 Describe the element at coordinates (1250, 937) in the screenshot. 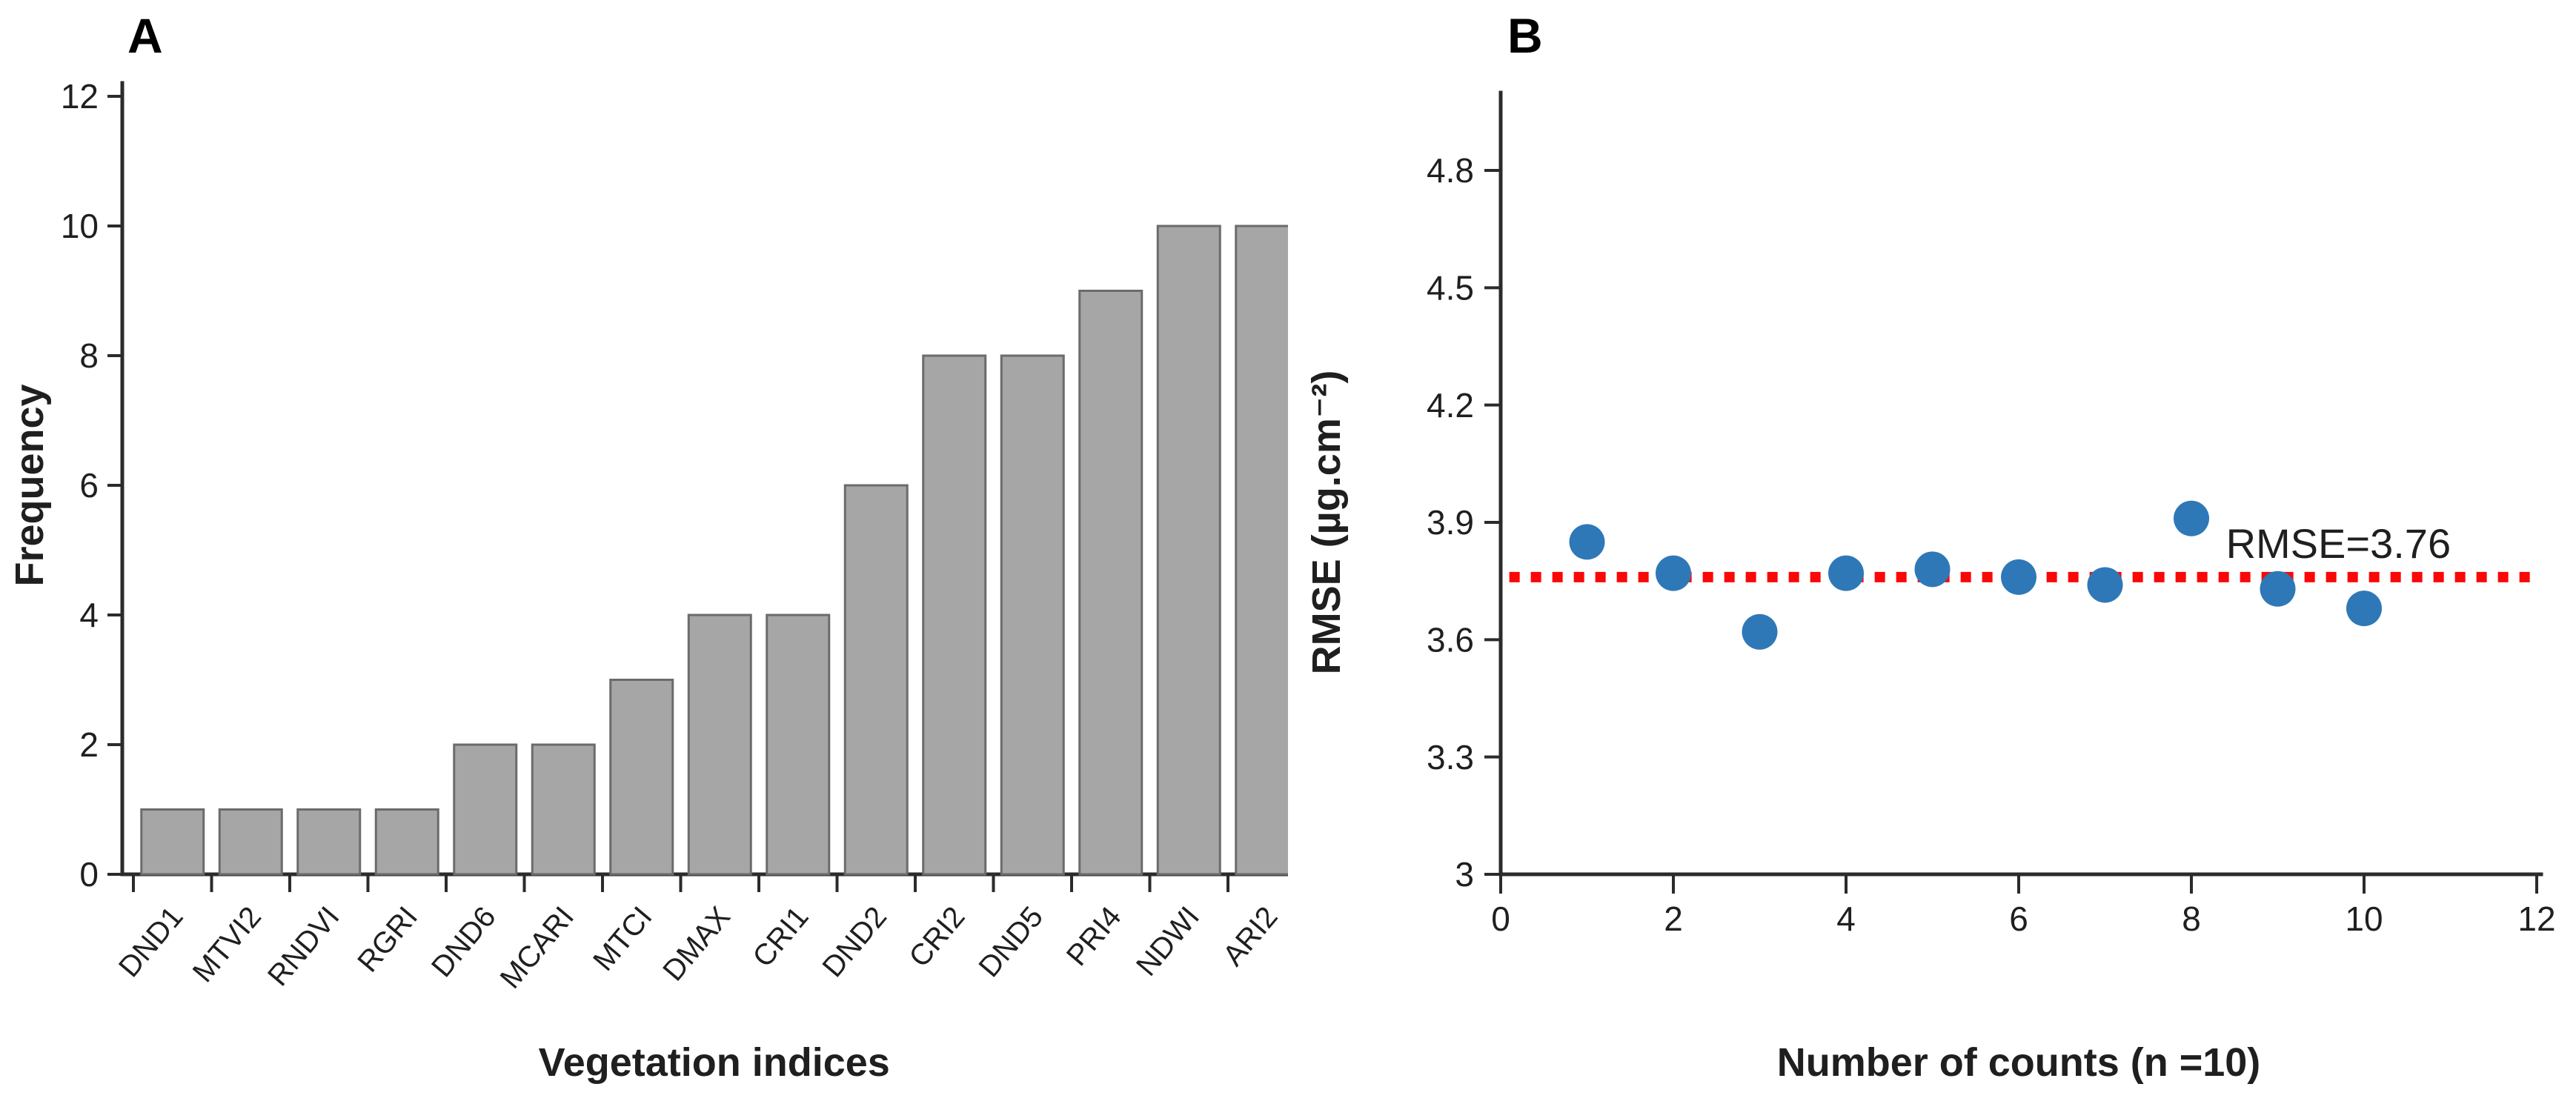

I see `category-label-ARI2: ARI2` at that location.